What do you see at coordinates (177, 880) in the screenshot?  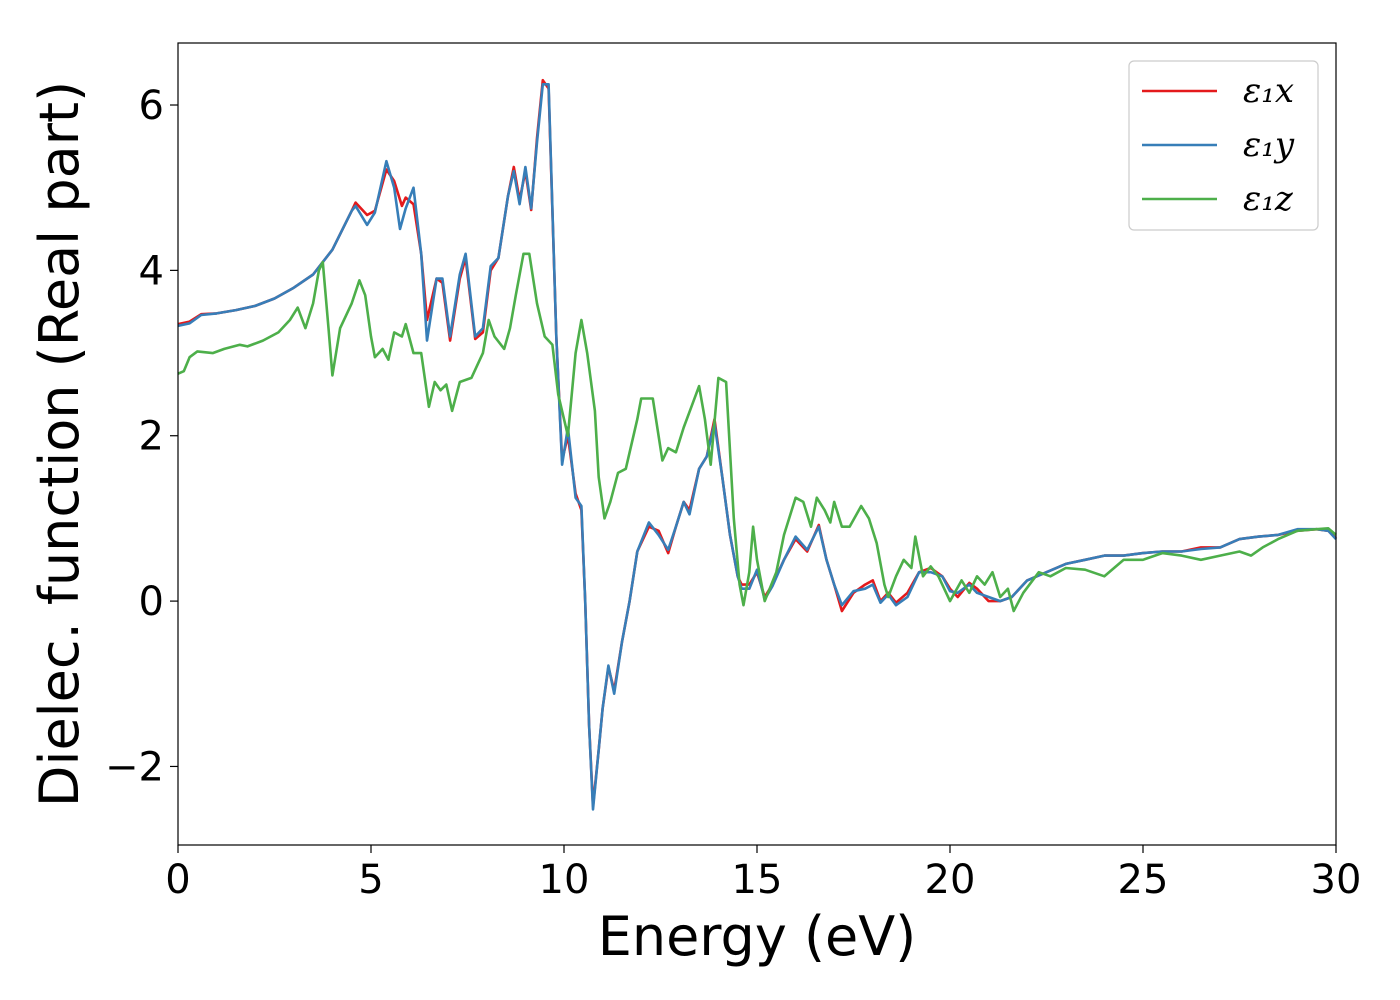 I see `x-tick-label: 0` at bounding box center [177, 880].